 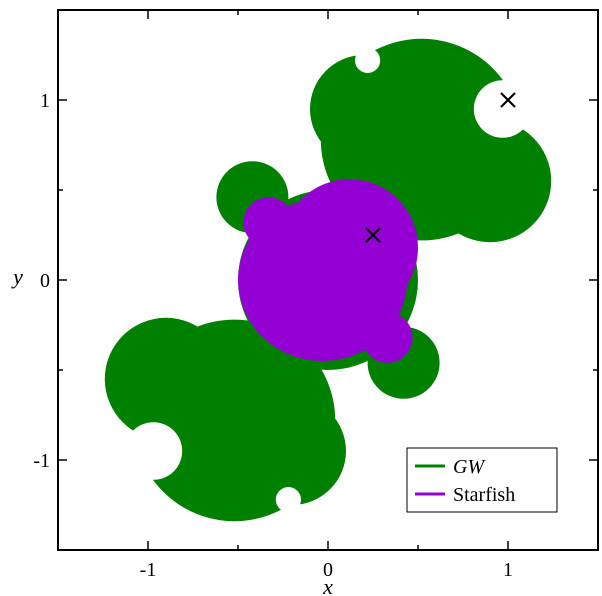 What do you see at coordinates (469, 467) in the screenshot?
I see `legend-label-gw: GW` at bounding box center [469, 467].